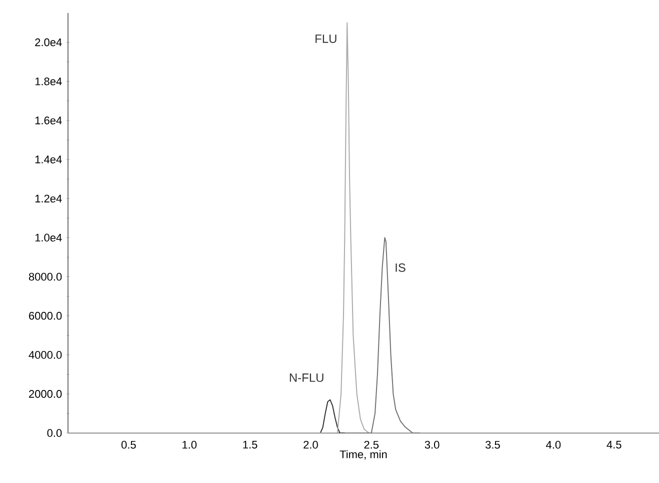 This screenshot has width=659, height=483. Describe the element at coordinates (614, 444) in the screenshot. I see `x-tick-label: 4.5` at that location.